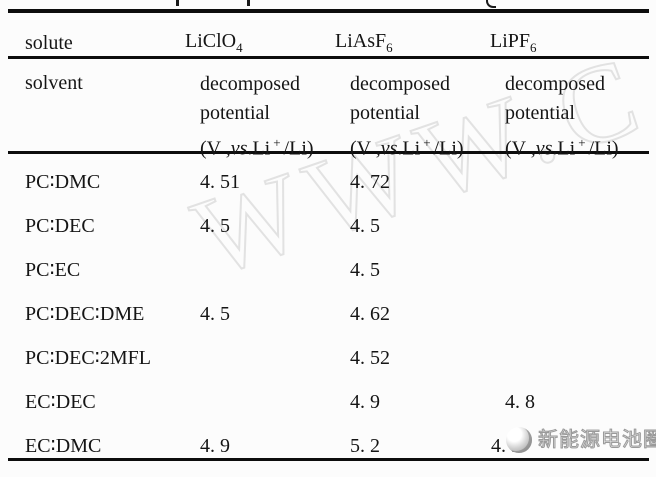 The width and height of the screenshot is (656, 477). Describe the element at coordinates (328, 152) in the screenshot. I see `header-bottom-rule` at that location.